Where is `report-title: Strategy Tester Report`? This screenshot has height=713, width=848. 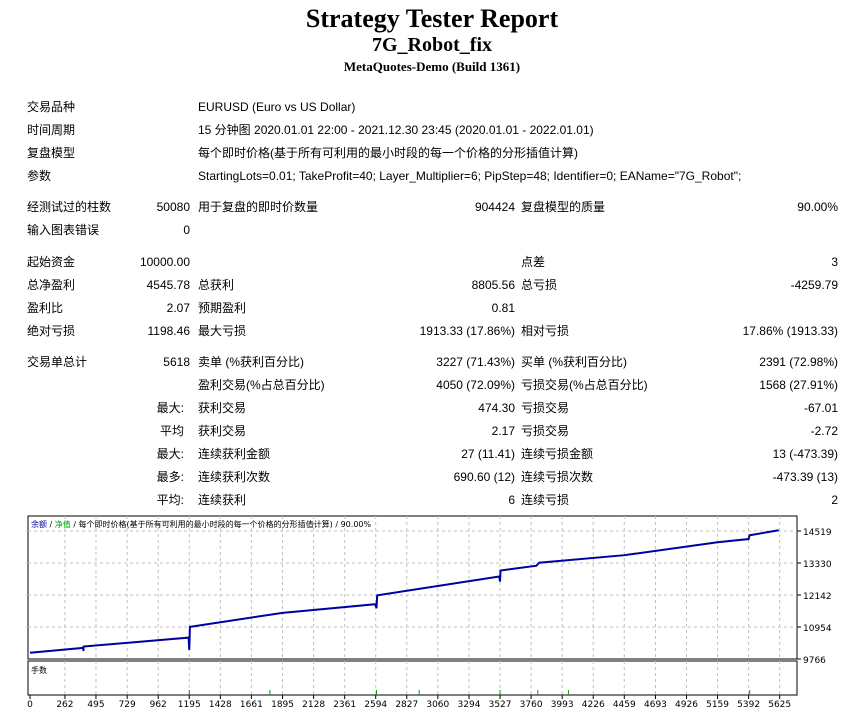 report-title: Strategy Tester Report is located at coordinates (432, 18).